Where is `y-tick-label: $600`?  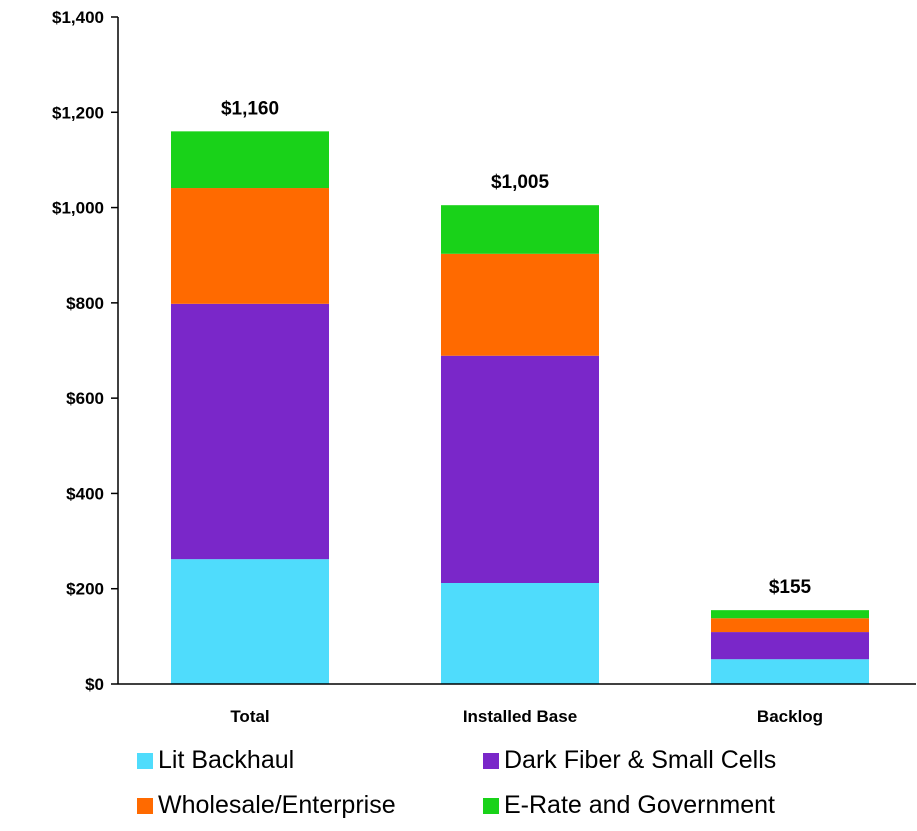
y-tick-label: $600 is located at coordinates (85, 398).